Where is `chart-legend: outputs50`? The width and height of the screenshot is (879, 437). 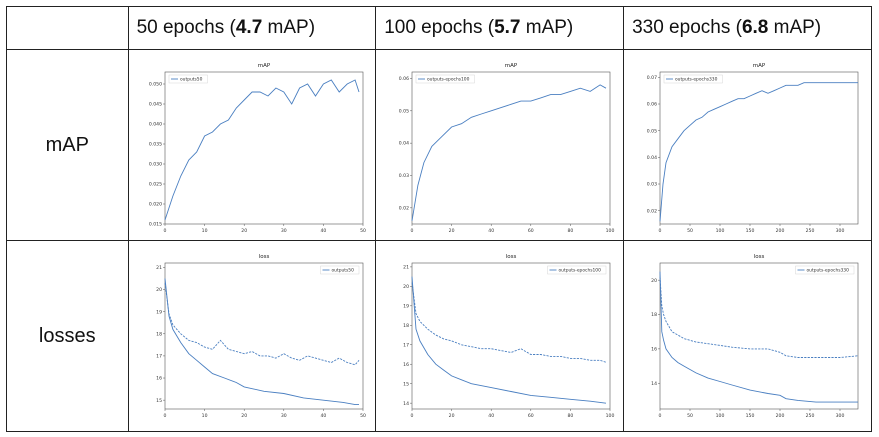 chart-legend: outputs50 is located at coordinates (188, 79).